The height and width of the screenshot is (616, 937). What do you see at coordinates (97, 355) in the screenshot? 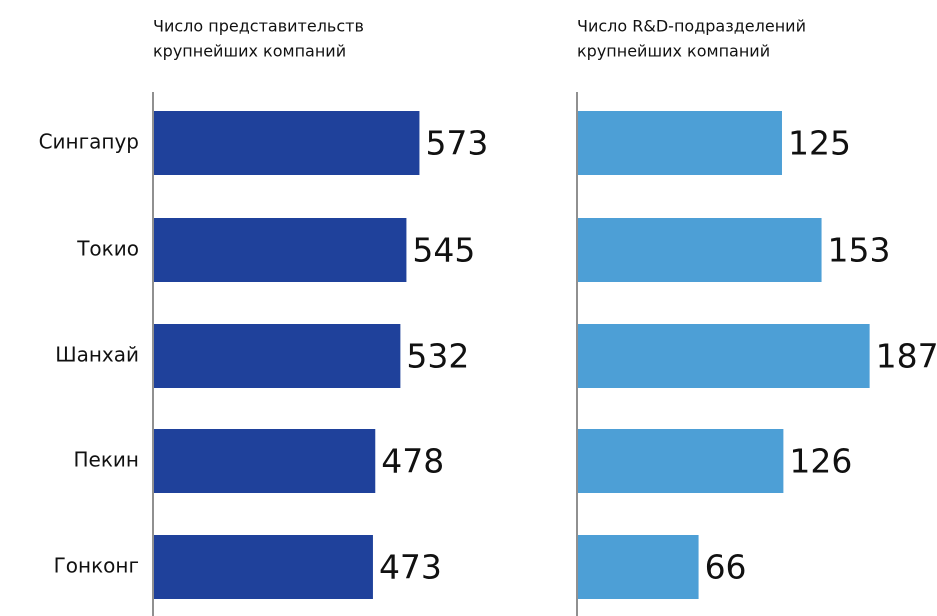
I see `category-label: Шанхай` at bounding box center [97, 355].